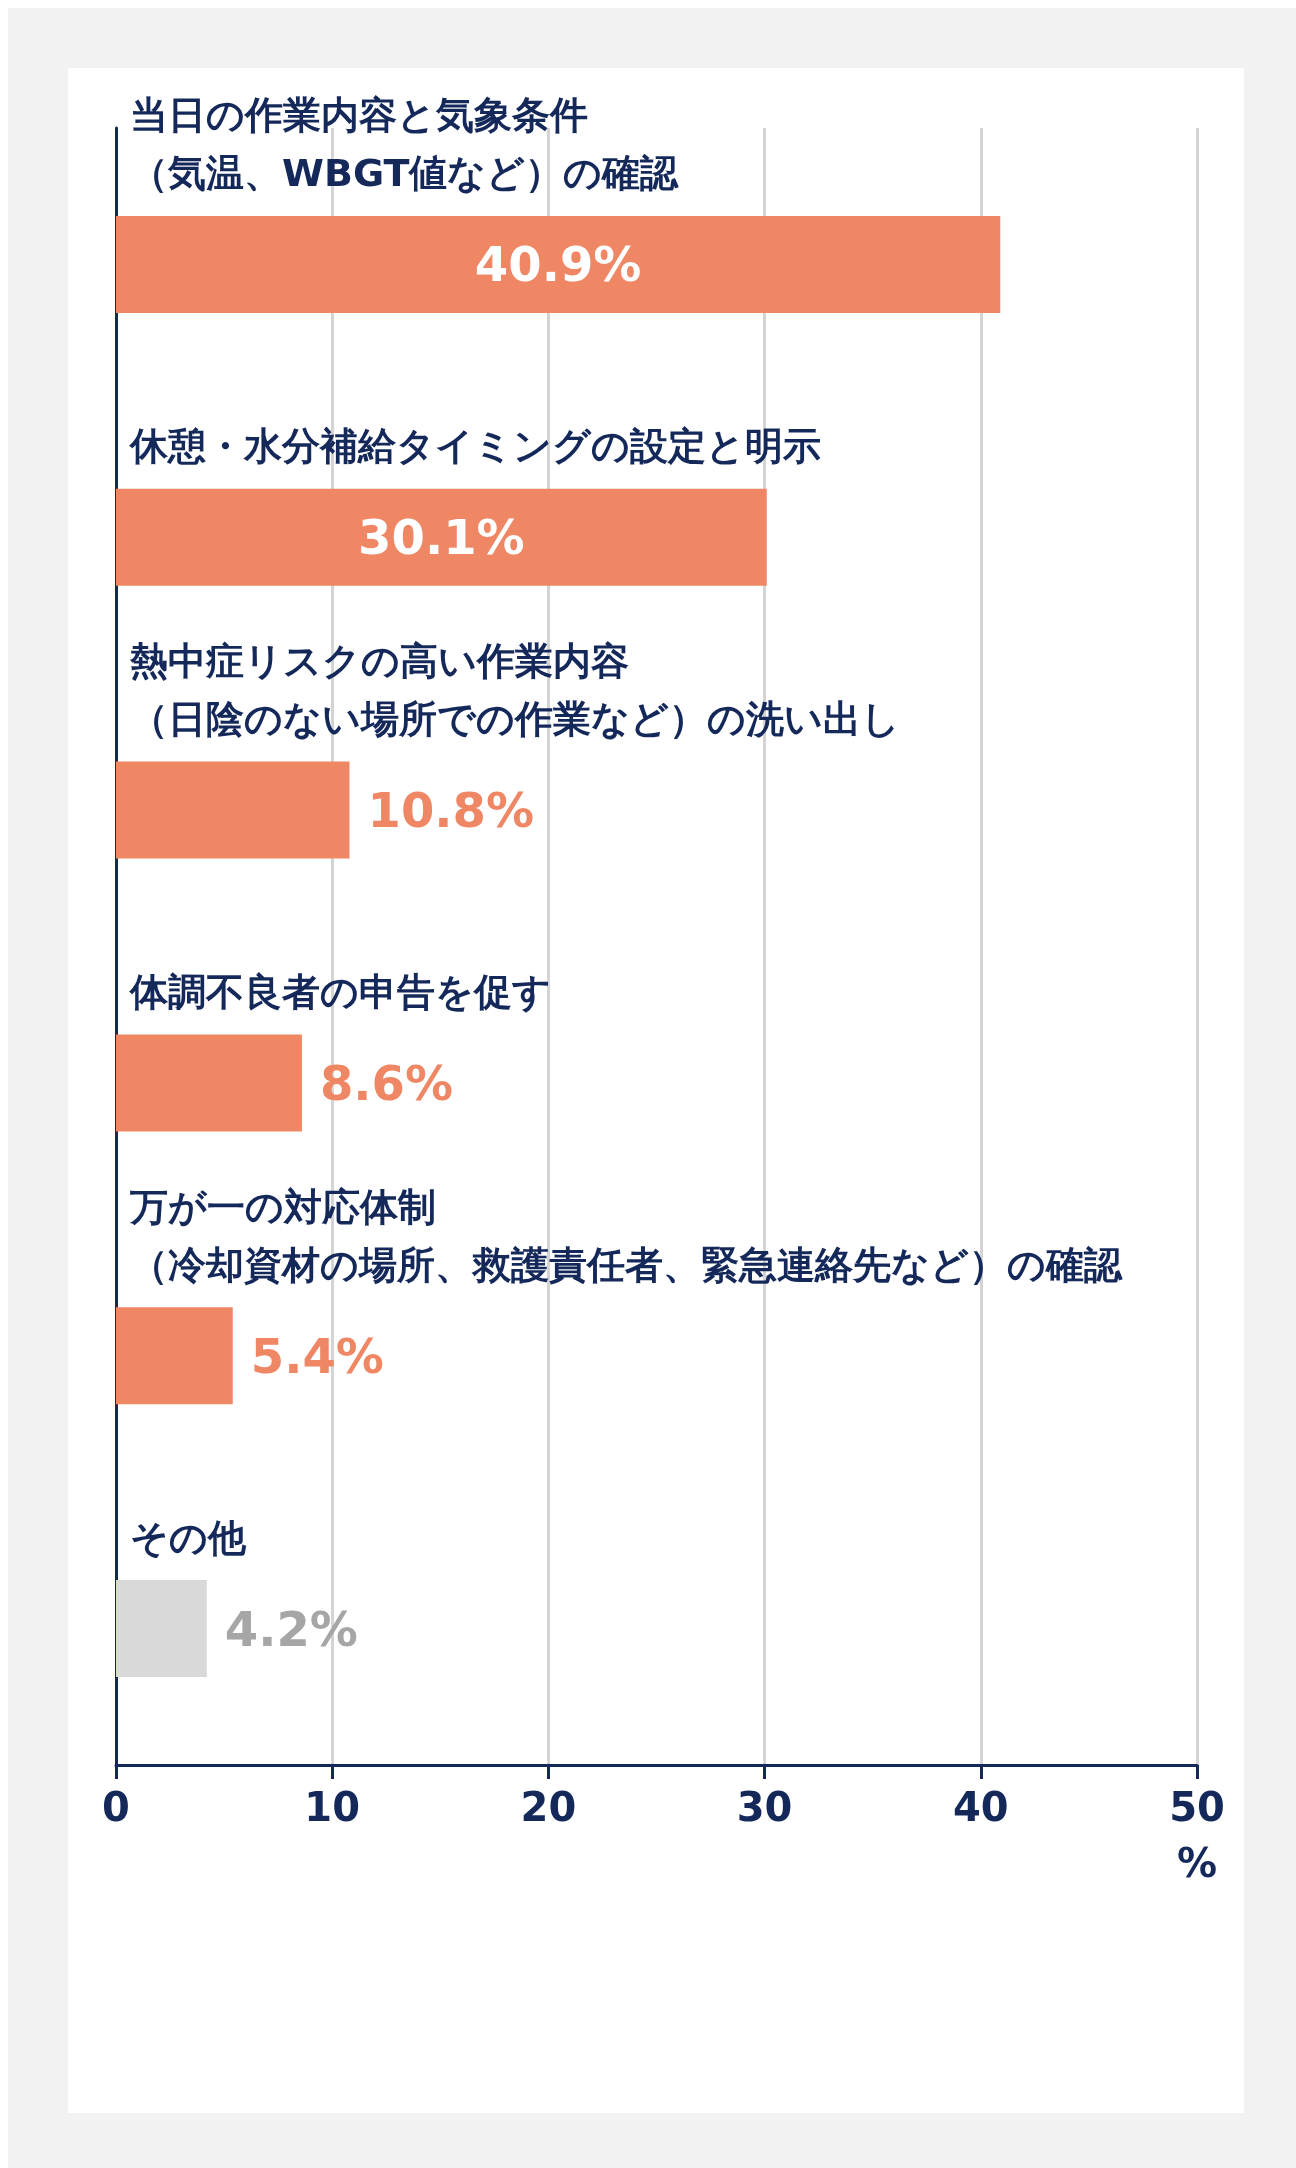 This screenshot has height=2168, width=1296. What do you see at coordinates (332, 1807) in the screenshot?
I see `x-tick-label: 10` at bounding box center [332, 1807].